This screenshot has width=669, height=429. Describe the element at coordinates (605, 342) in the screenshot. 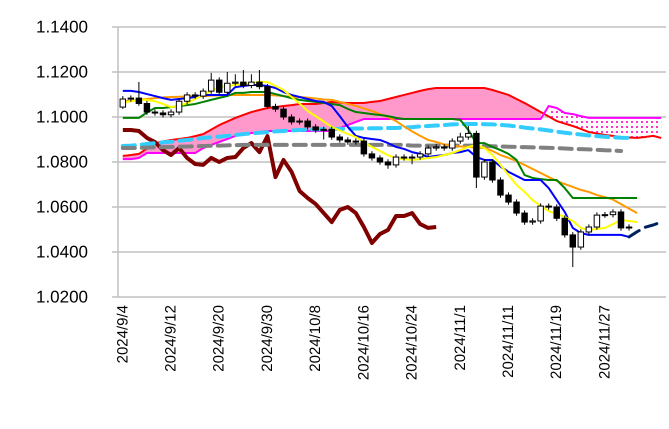

I see `x-tick-label: 2024/11/27` at that location.